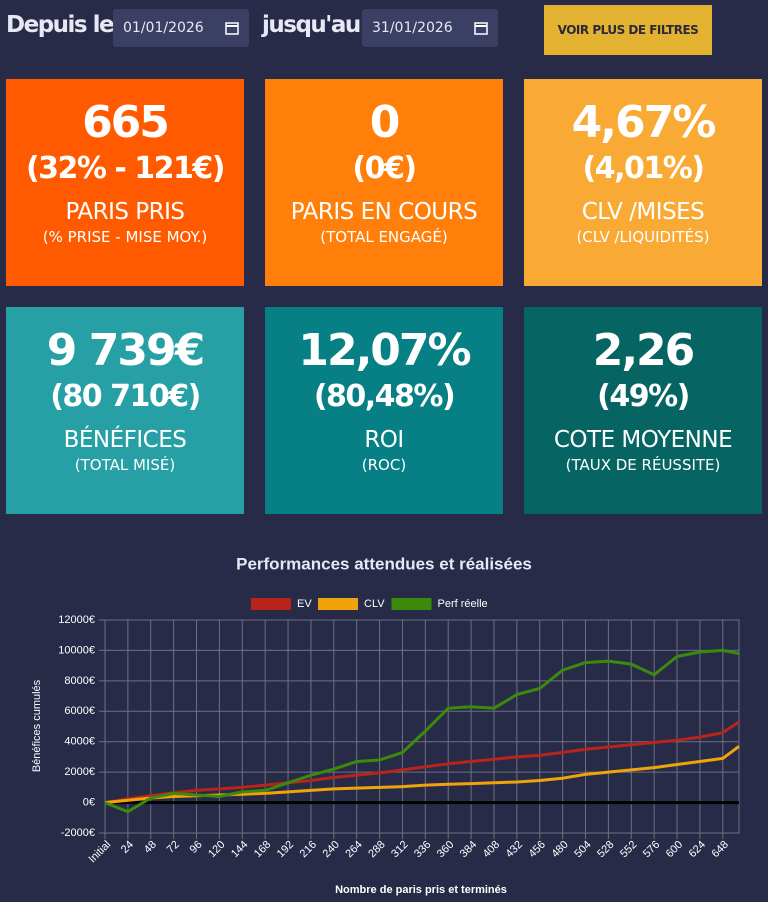 The width and height of the screenshot is (768, 902). I want to click on tile-subvalue: (49%), so click(643, 396).